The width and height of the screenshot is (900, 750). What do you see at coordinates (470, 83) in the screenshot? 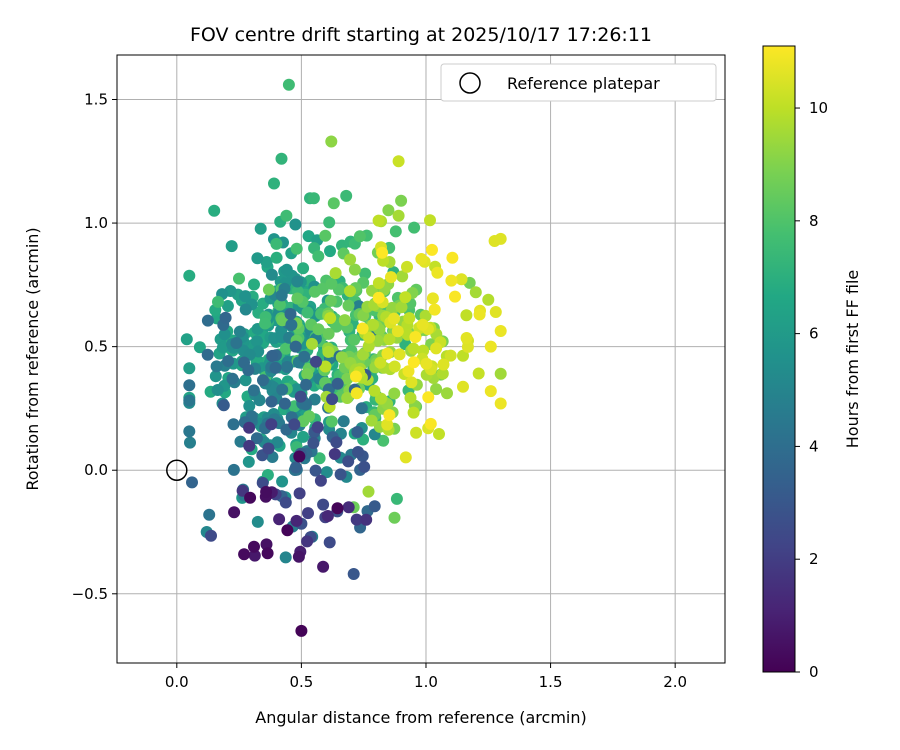
I see `legend-reference-marker` at bounding box center [470, 83].